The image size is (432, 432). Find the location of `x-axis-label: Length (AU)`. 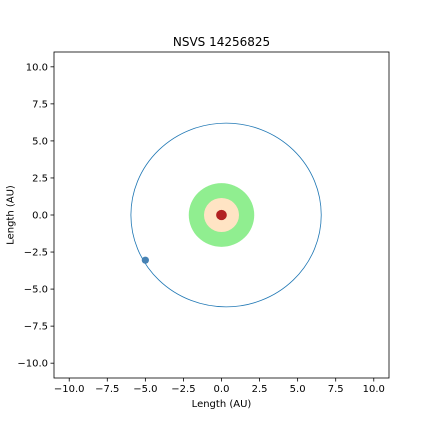

x-axis-label: Length (AU) is located at coordinates (222, 404).